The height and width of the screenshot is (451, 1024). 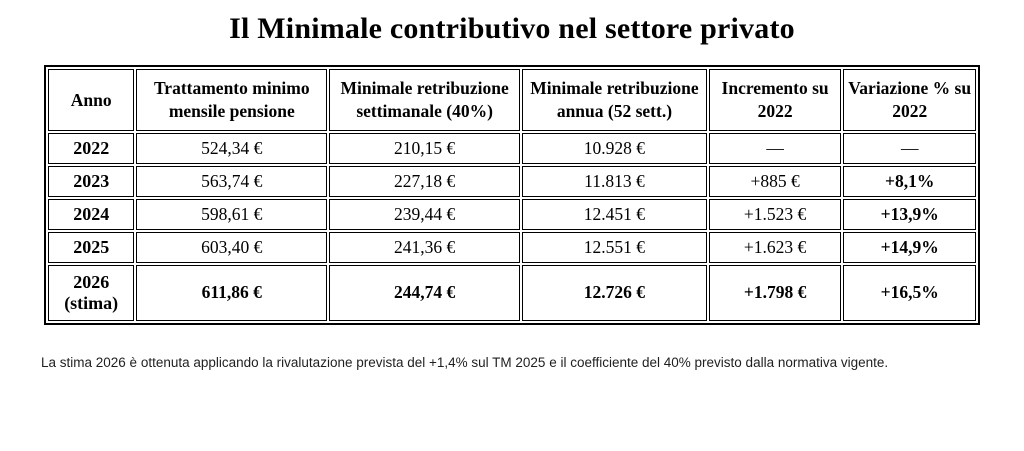 I want to click on settimanale-cell: 227,18 €, so click(x=425, y=182).